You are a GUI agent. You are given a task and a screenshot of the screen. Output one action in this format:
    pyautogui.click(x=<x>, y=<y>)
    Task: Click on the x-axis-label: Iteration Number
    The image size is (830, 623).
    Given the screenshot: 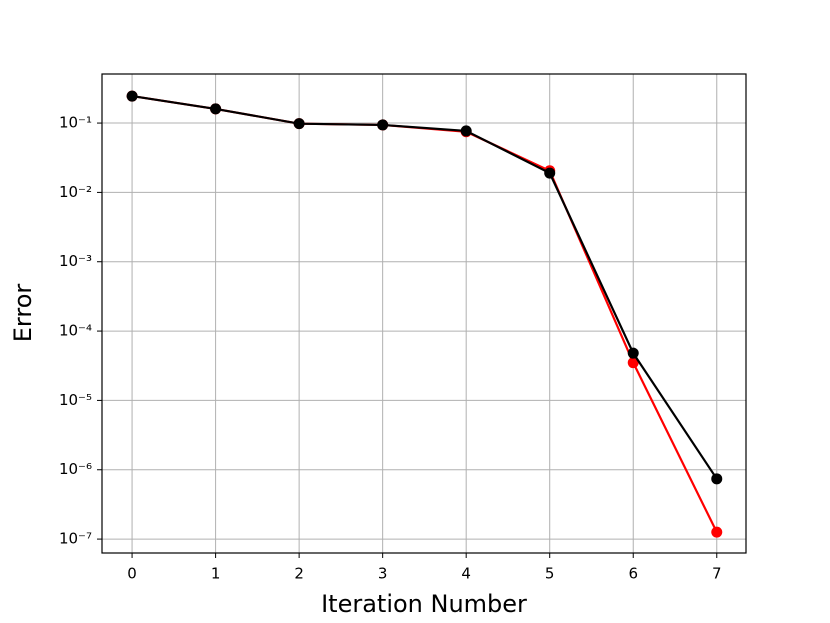 What is the action you would take?
    pyautogui.click(x=424, y=604)
    